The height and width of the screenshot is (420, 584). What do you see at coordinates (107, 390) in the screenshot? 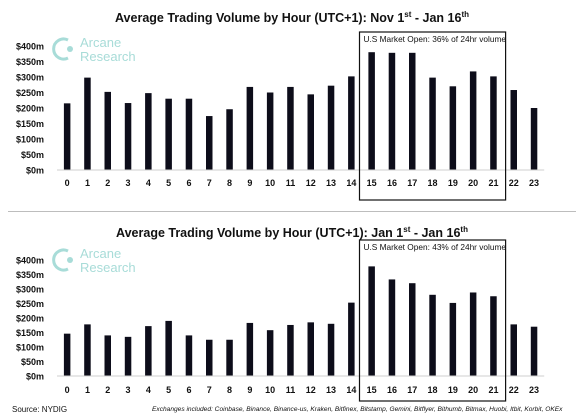
I see `x-tick-label: 2` at bounding box center [107, 390].